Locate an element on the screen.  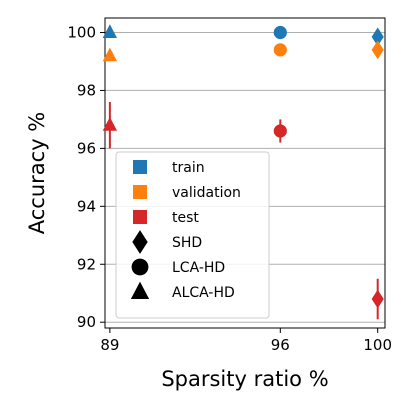
y-tick-label: 92 is located at coordinates (86, 264).